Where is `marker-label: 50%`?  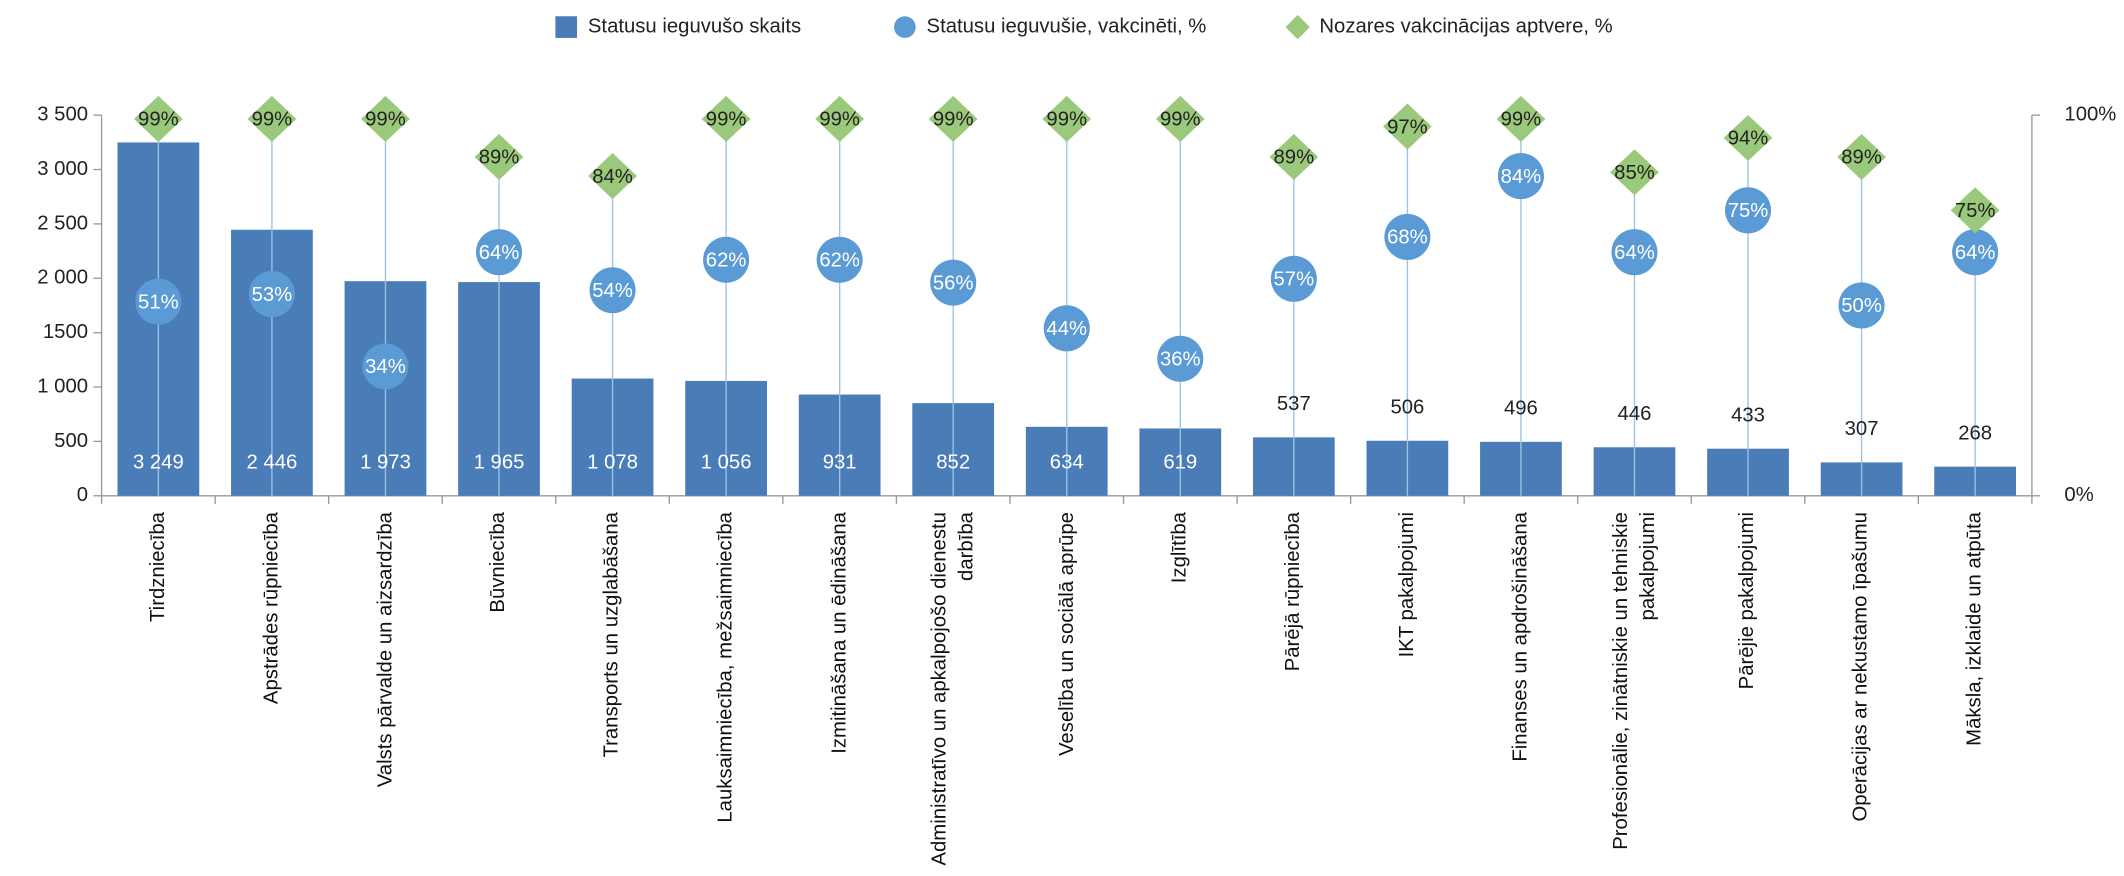
marker-label: 50% is located at coordinates (1861, 306).